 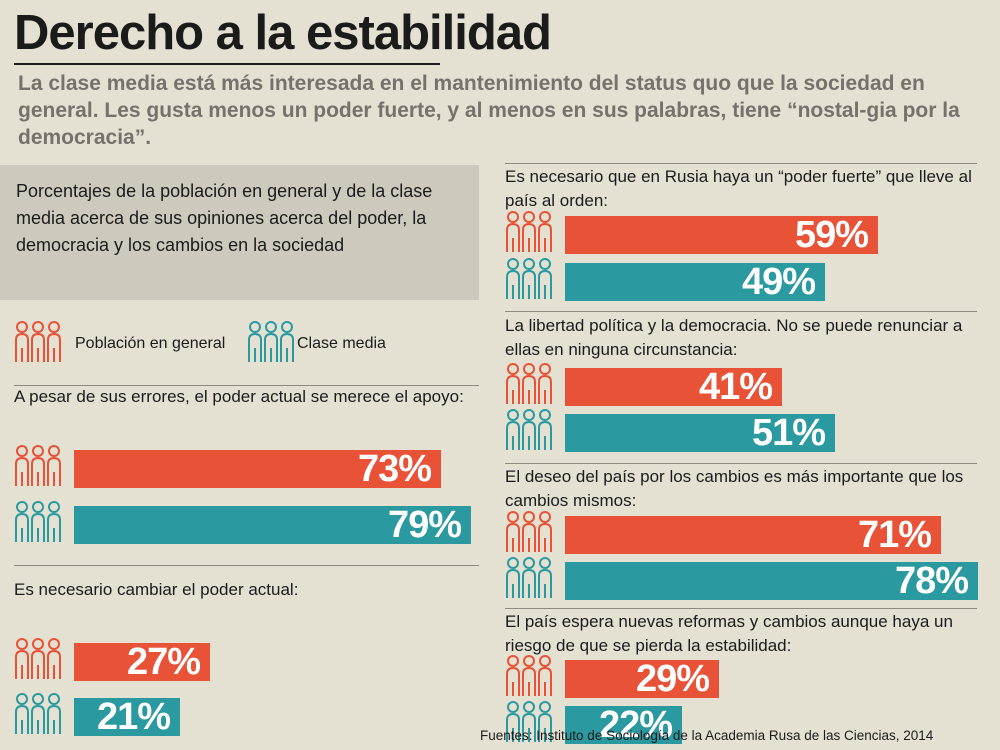 What do you see at coordinates (133, 716) in the screenshot?
I see `data-label-media: 21%` at bounding box center [133, 716].